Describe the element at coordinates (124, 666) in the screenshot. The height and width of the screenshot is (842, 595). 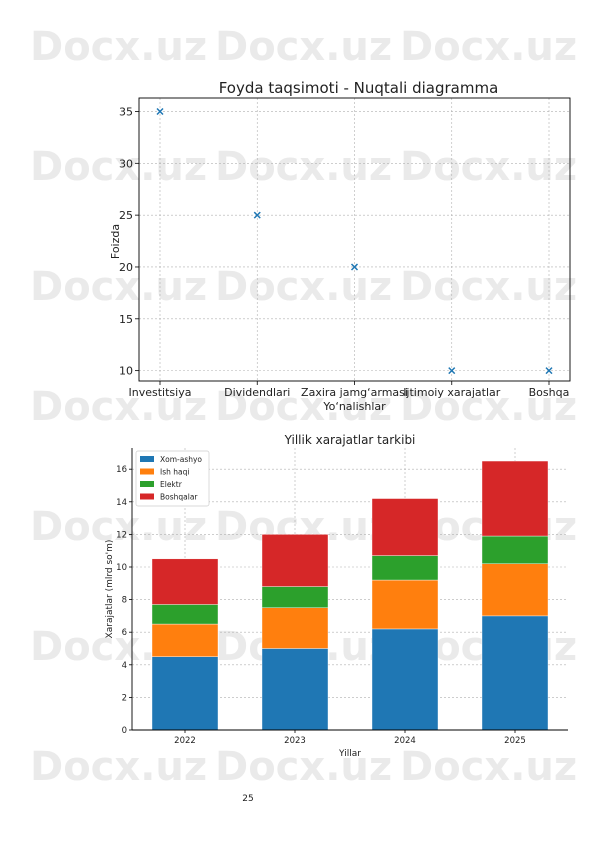
I see `y-tick-label: 4` at that location.